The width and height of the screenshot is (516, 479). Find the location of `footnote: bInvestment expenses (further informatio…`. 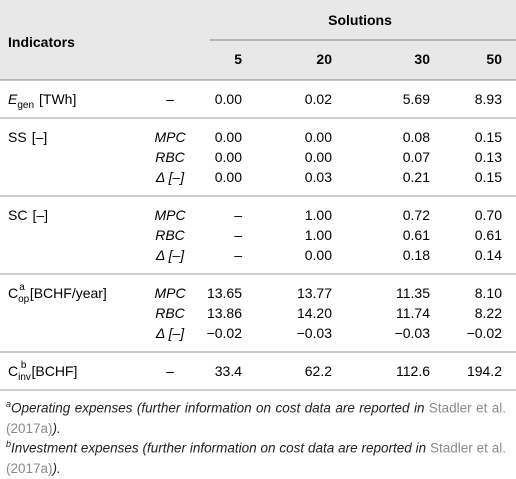

footnote: bInvestment expenses (further informatio… is located at coordinates (256, 456).